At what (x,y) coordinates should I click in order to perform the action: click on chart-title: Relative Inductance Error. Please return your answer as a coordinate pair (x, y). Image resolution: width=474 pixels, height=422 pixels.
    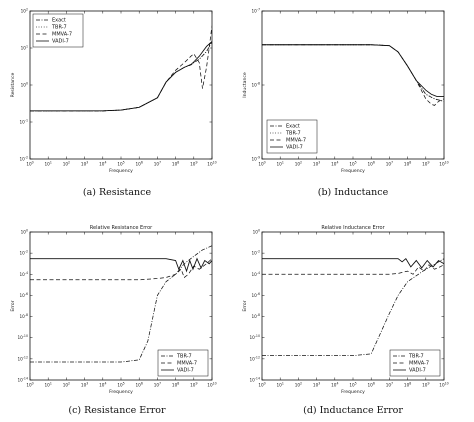
    Looking at the image, I should click on (353, 228).